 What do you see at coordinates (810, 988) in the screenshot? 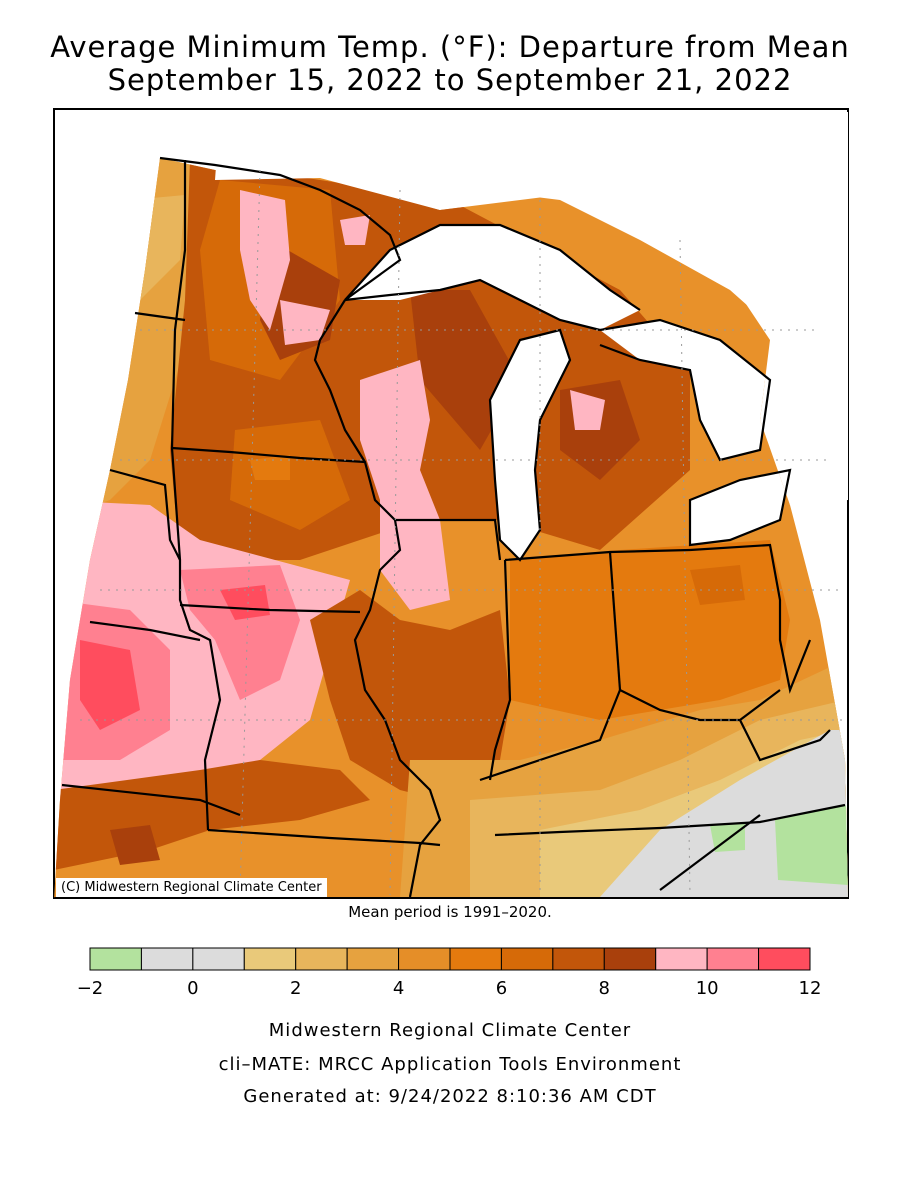
I see `legend-tick-label: 12` at bounding box center [810, 988].